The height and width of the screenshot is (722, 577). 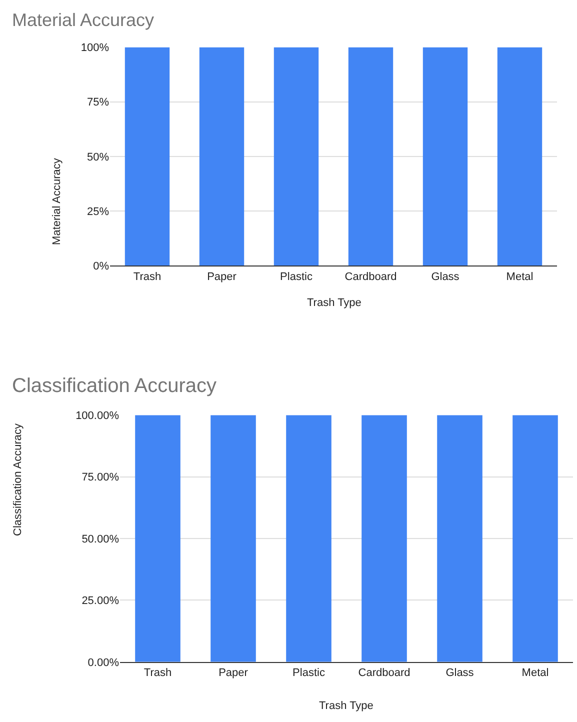 I want to click on y-axis-title: Classification Accuracy, so click(x=18, y=479).